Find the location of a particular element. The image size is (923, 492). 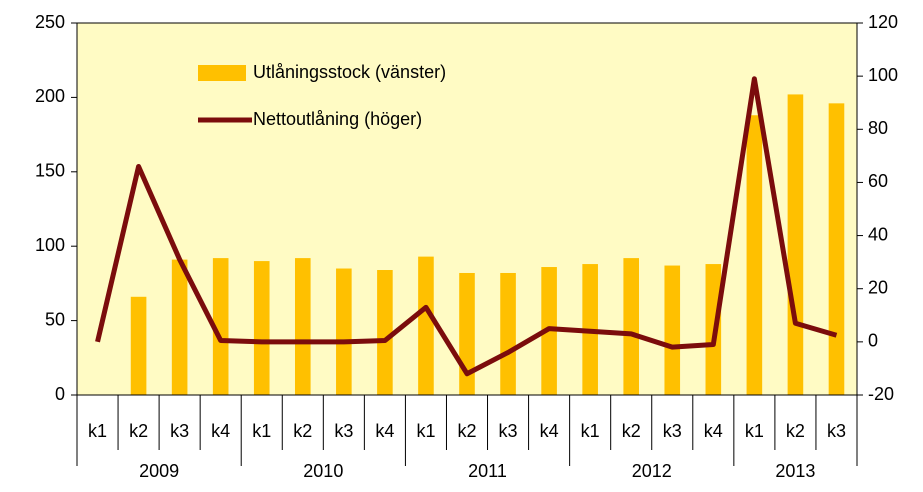

y2-tick-label: 0 is located at coordinates (873, 341).